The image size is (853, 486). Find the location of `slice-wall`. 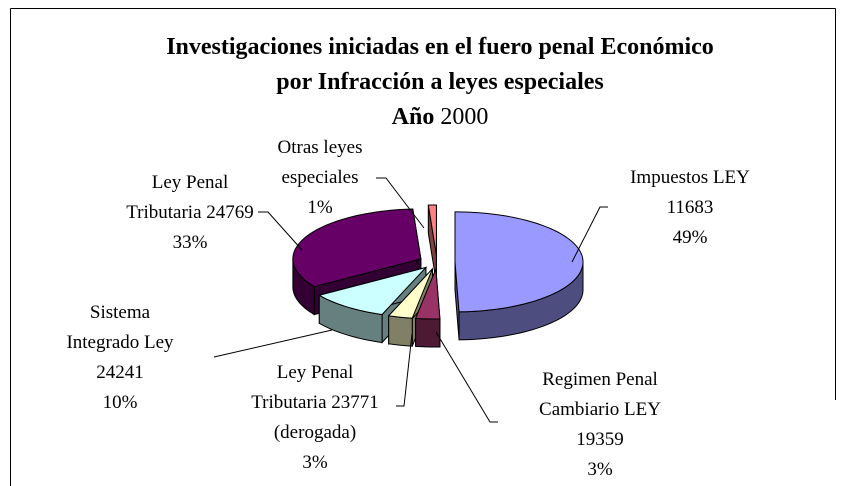

slice-wall is located at coordinates (400, 331).